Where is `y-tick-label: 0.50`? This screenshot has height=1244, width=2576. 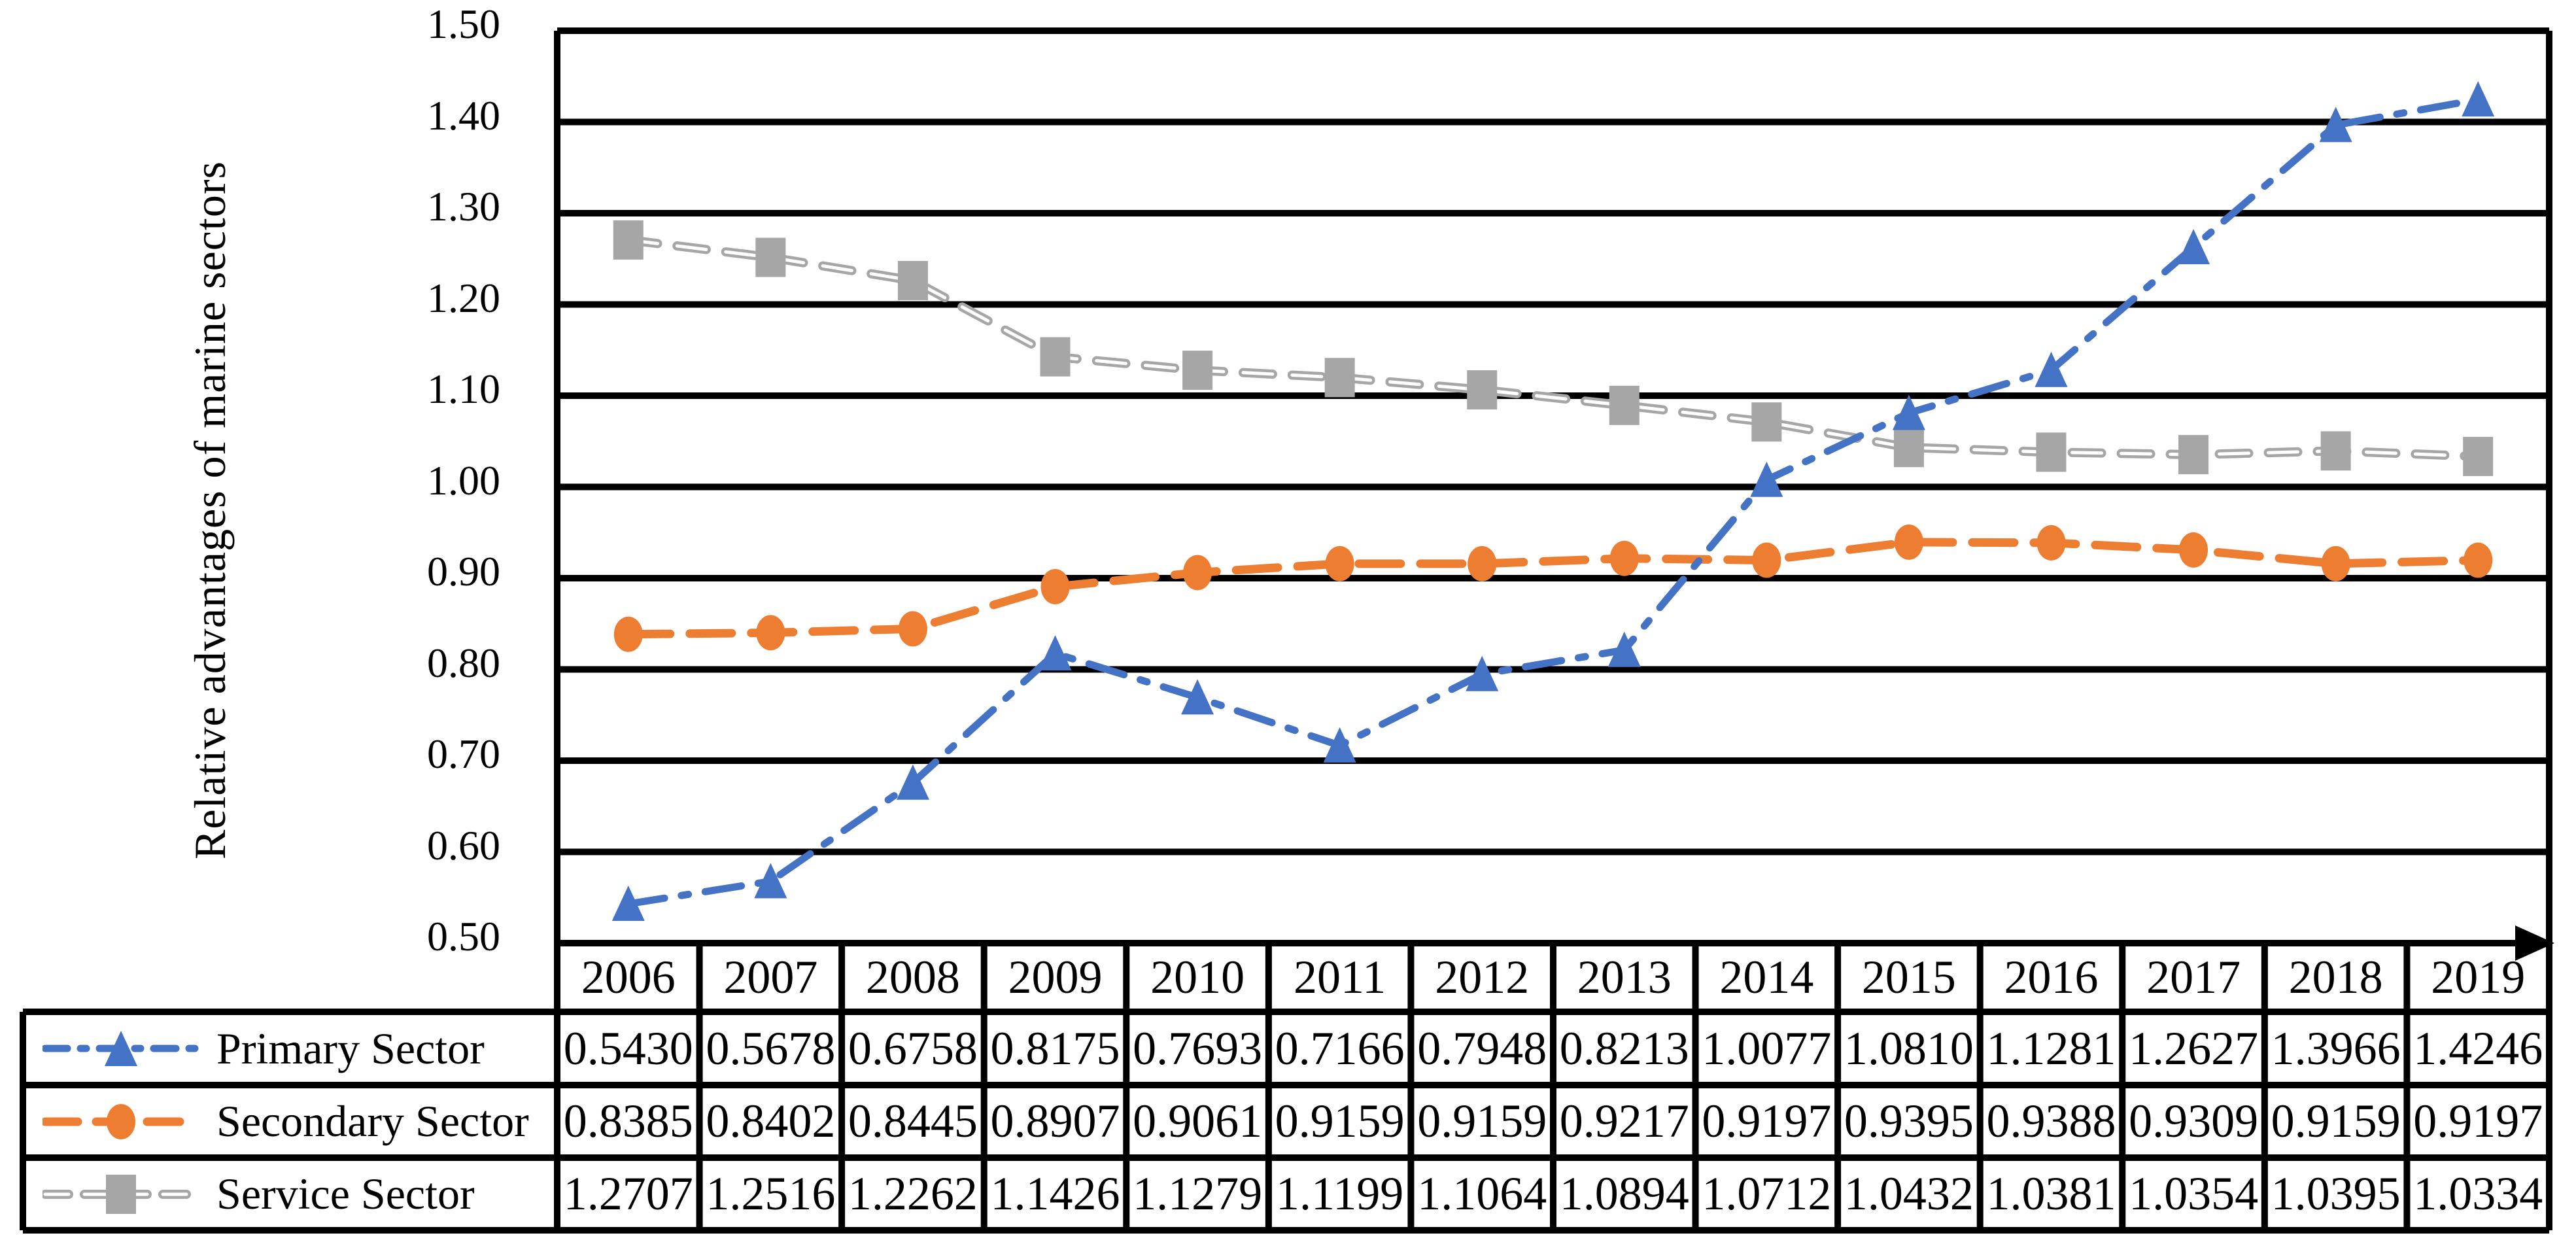
y-tick-label: 0.50 is located at coordinates (464, 936).